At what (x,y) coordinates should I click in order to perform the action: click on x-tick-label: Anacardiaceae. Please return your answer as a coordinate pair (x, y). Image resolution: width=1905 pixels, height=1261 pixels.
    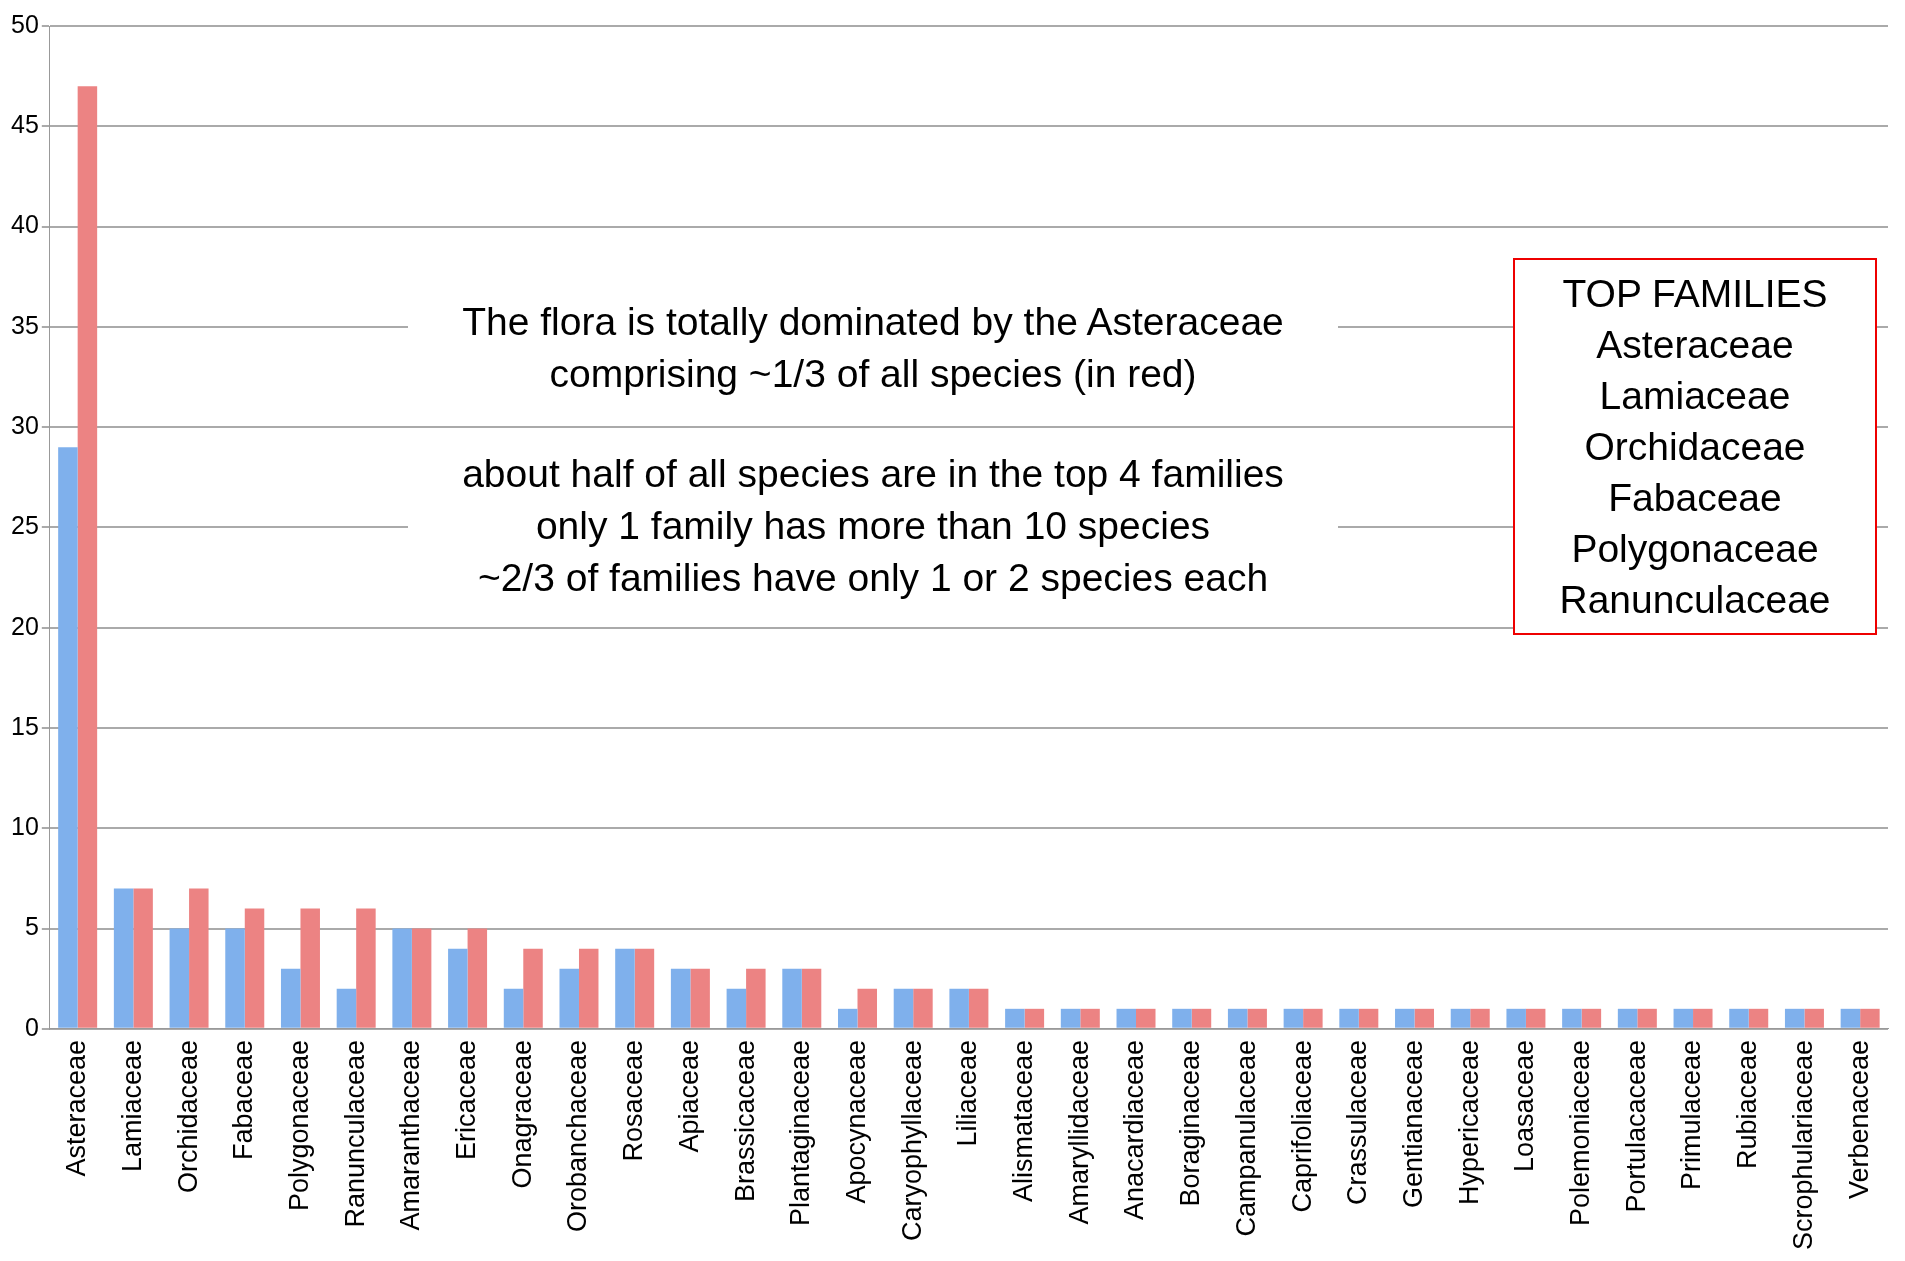
    Looking at the image, I should click on (1134, 1130).